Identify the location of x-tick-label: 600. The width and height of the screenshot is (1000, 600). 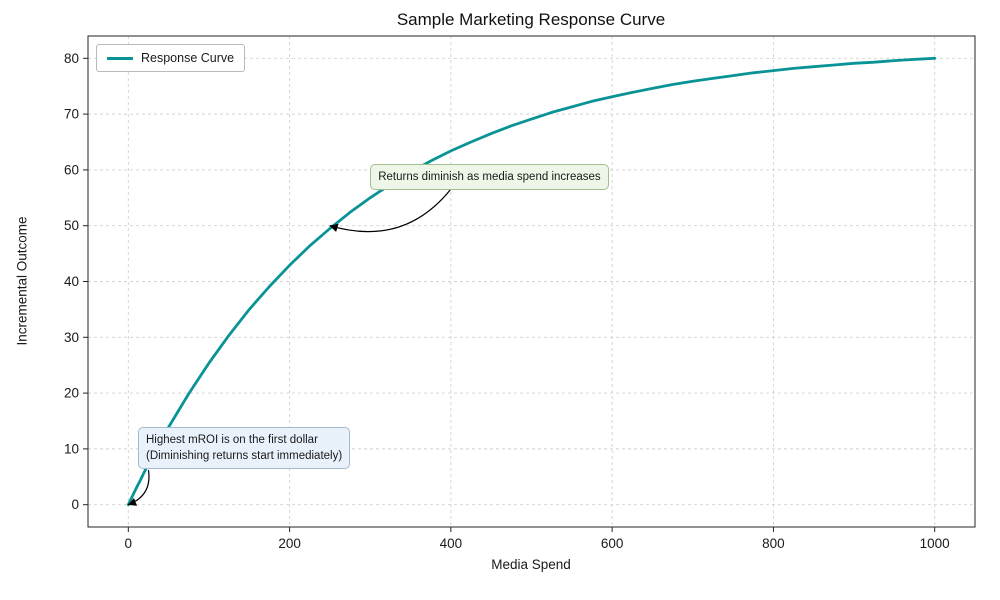
(612, 543).